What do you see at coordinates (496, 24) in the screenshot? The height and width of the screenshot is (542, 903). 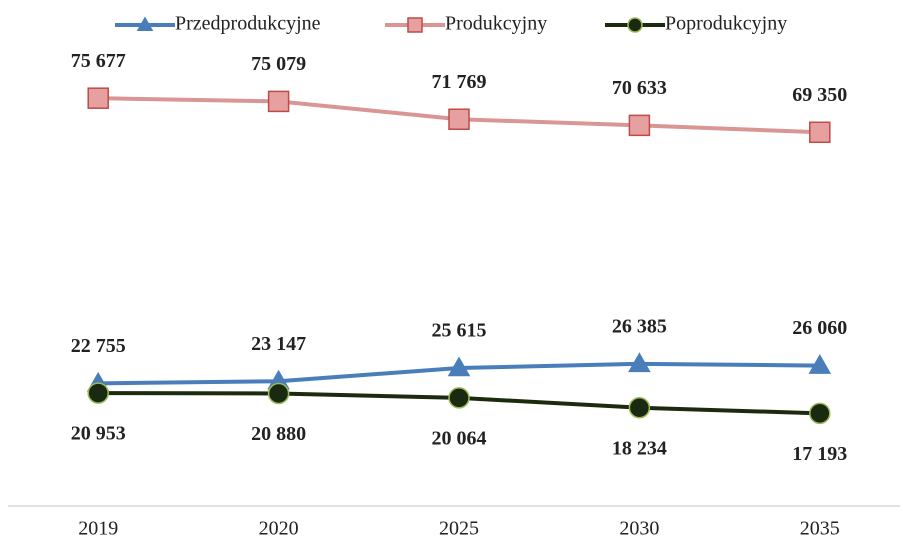 I see `legend-label: Produkcyjny` at bounding box center [496, 24].